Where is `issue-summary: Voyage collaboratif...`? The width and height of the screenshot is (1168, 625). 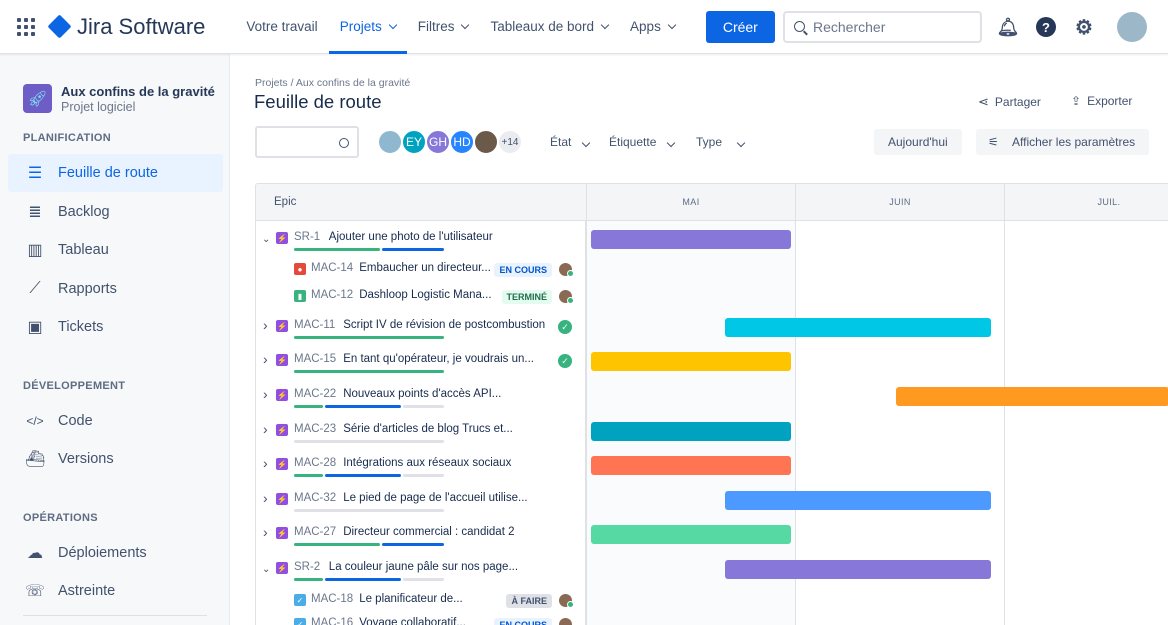 issue-summary: Voyage collaboratif... is located at coordinates (412, 621).